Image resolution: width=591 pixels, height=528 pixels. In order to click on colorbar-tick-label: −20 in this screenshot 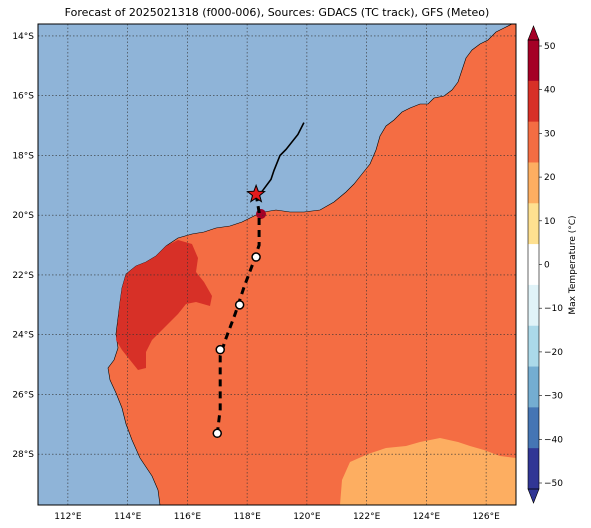, I will do `click(553, 353)`.